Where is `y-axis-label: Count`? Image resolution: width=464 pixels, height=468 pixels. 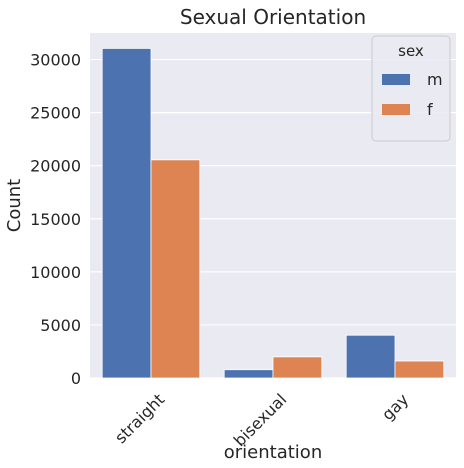
y-axis-label: Count is located at coordinates (14, 205).